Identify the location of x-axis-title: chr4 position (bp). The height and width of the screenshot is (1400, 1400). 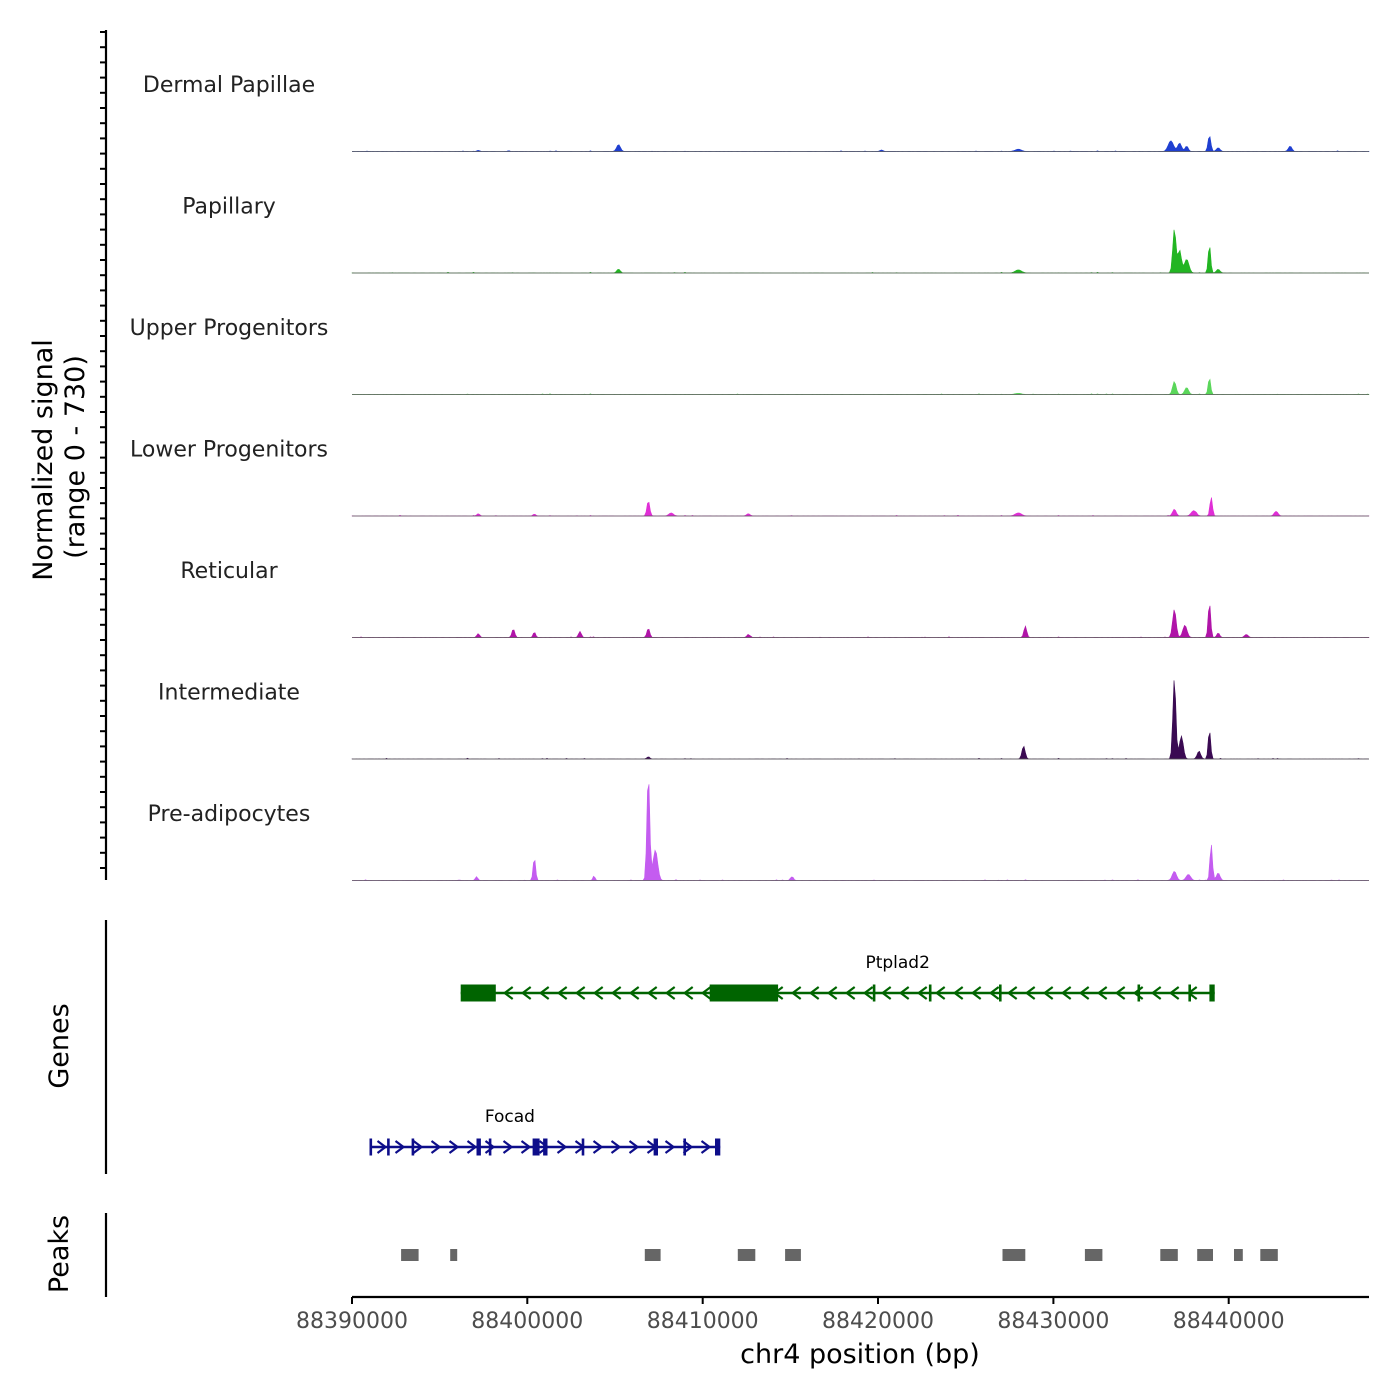
(860, 1354).